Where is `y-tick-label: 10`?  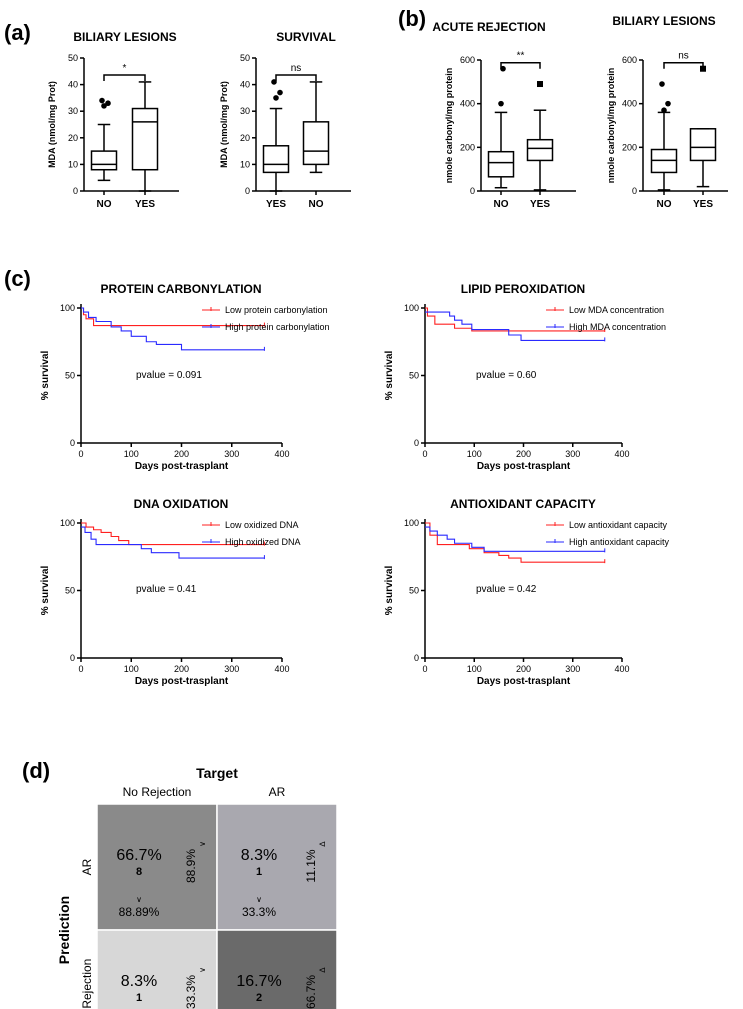 y-tick-label: 10 is located at coordinates (73, 164).